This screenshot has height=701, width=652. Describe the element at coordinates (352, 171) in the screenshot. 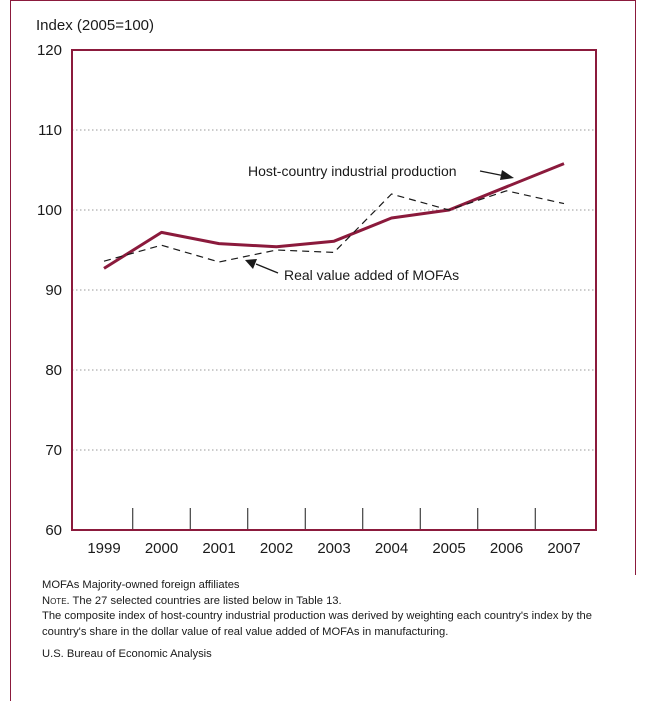

I see `host-series-label: Host-country industrial production` at that location.